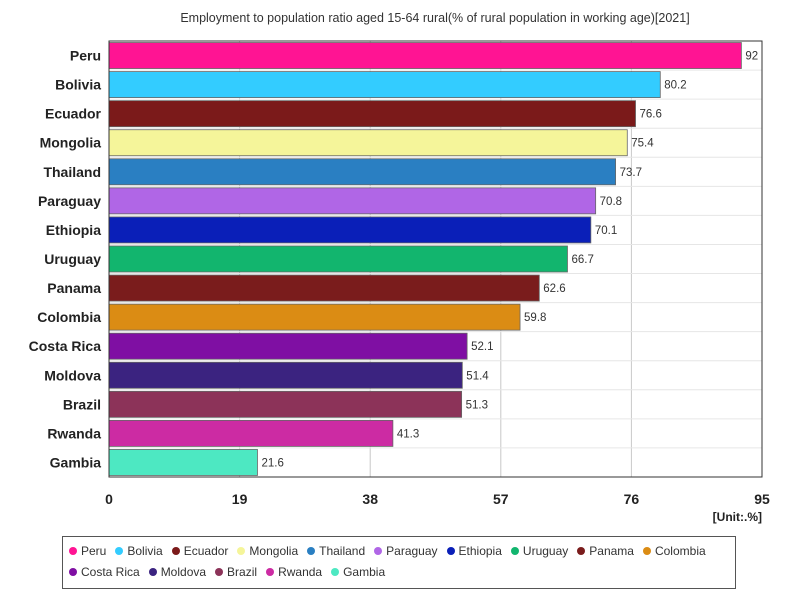  What do you see at coordinates (364, 572) in the screenshot?
I see `legend-label: Gambia` at bounding box center [364, 572].